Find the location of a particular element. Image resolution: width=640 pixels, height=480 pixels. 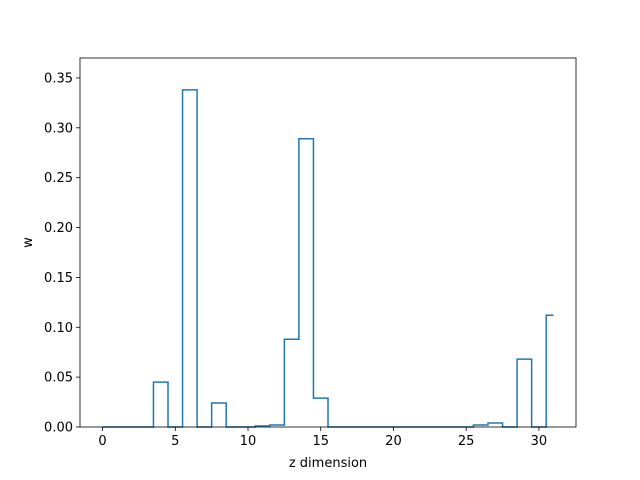

x-axis-ticks: 0 5 10 15 20 25 30 is located at coordinates (322, 438).